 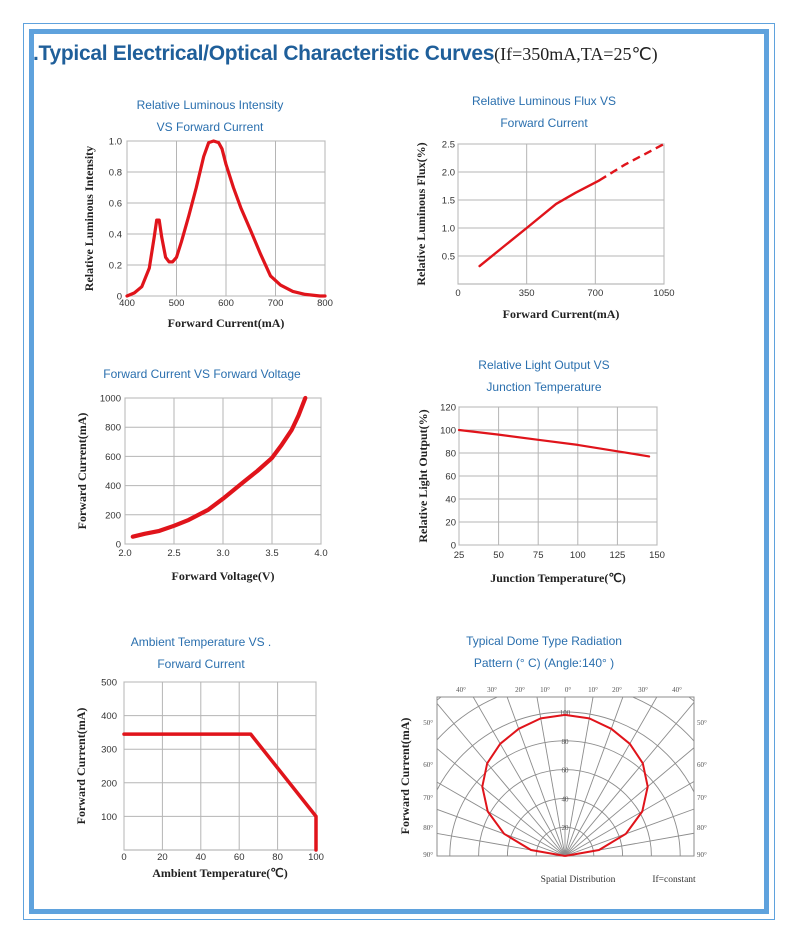 I want to click on chart-title: Relative Light Output VS, so click(x=543, y=365).